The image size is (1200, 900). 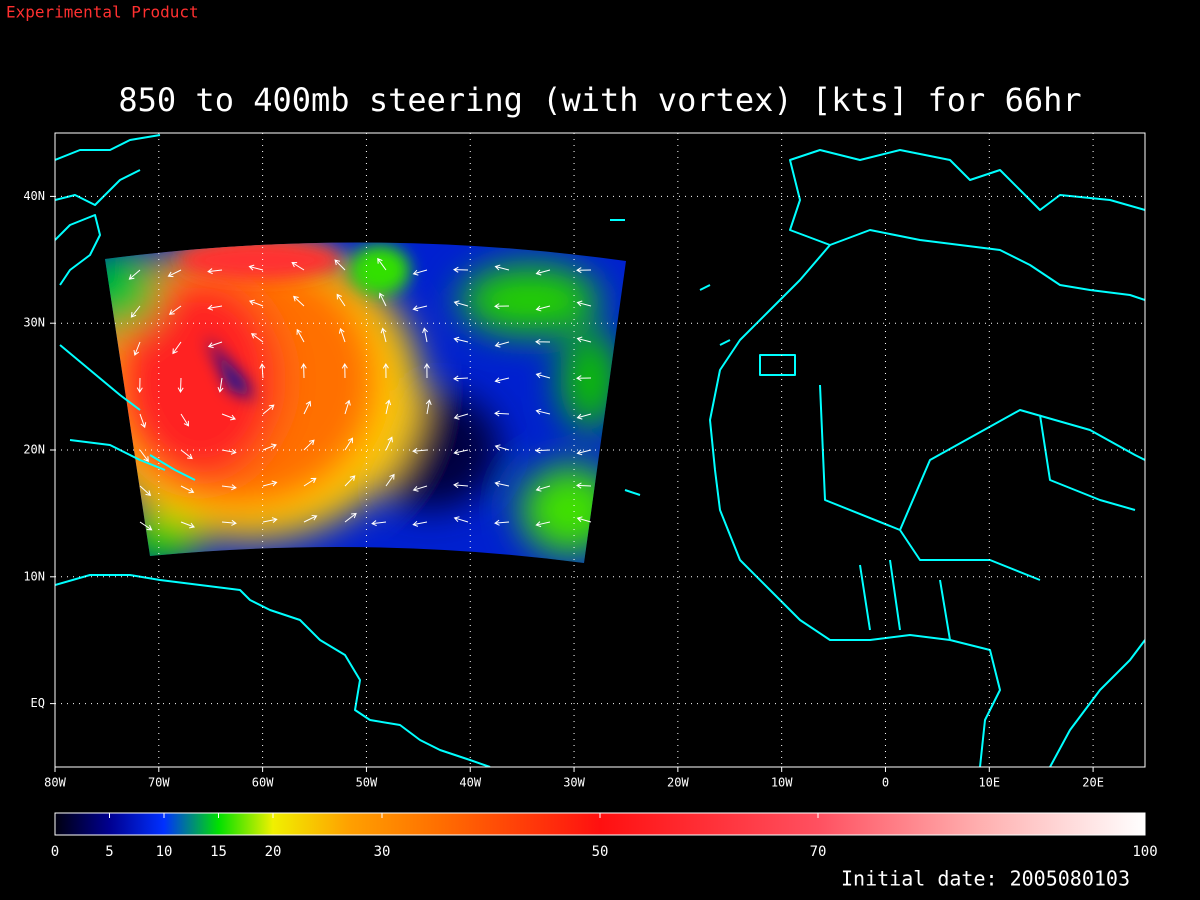 I want to click on x-tick-label: 60W, so click(x=263, y=783).